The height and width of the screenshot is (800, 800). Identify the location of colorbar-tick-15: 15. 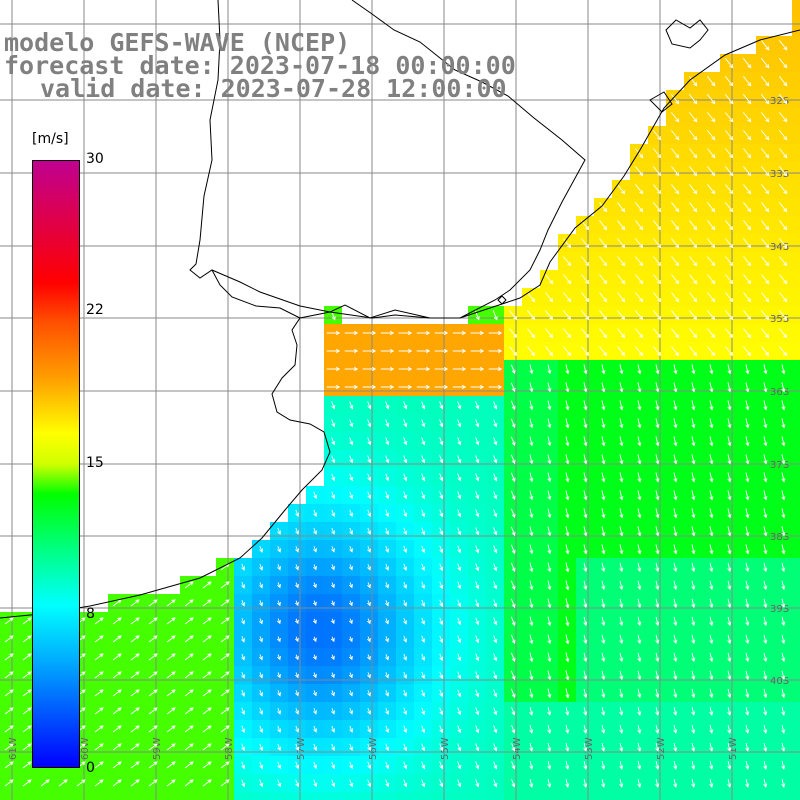
(95, 463).